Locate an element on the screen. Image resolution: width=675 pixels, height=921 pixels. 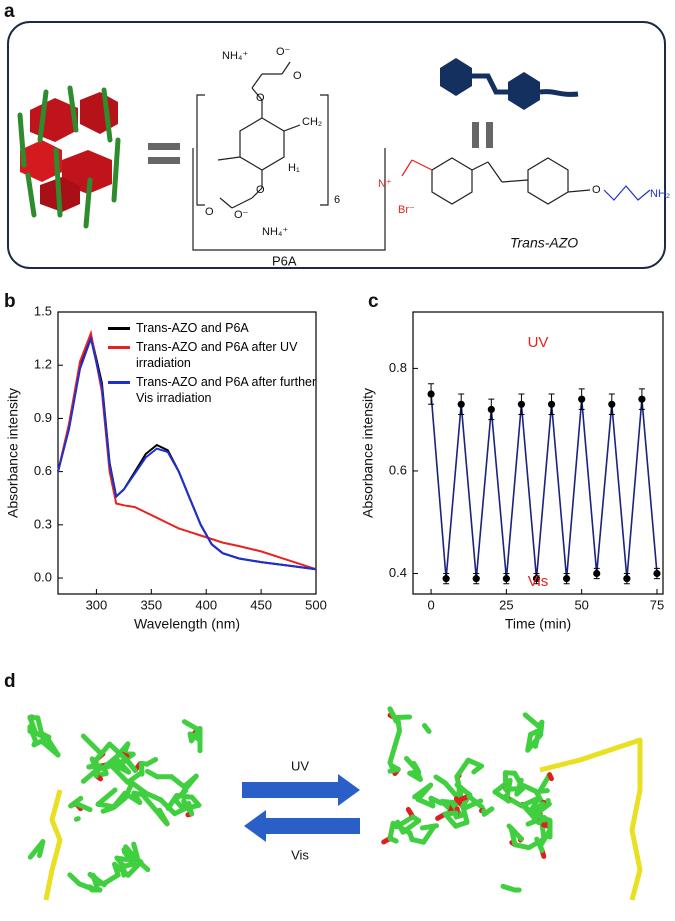
y-tick-label: 1.2 is located at coordinates (43, 364).